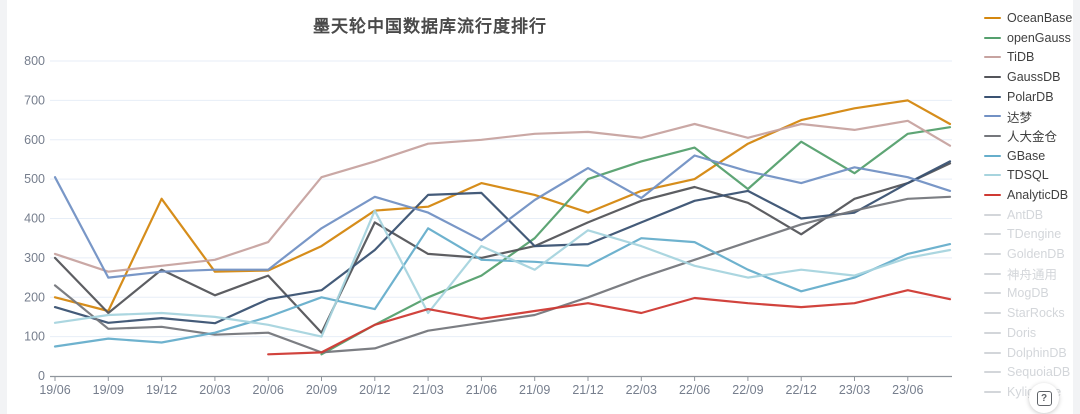  Describe the element at coordinates (430, 26) in the screenshot. I see `chart-title: 墨天轮中国数据库流行度排行` at that location.